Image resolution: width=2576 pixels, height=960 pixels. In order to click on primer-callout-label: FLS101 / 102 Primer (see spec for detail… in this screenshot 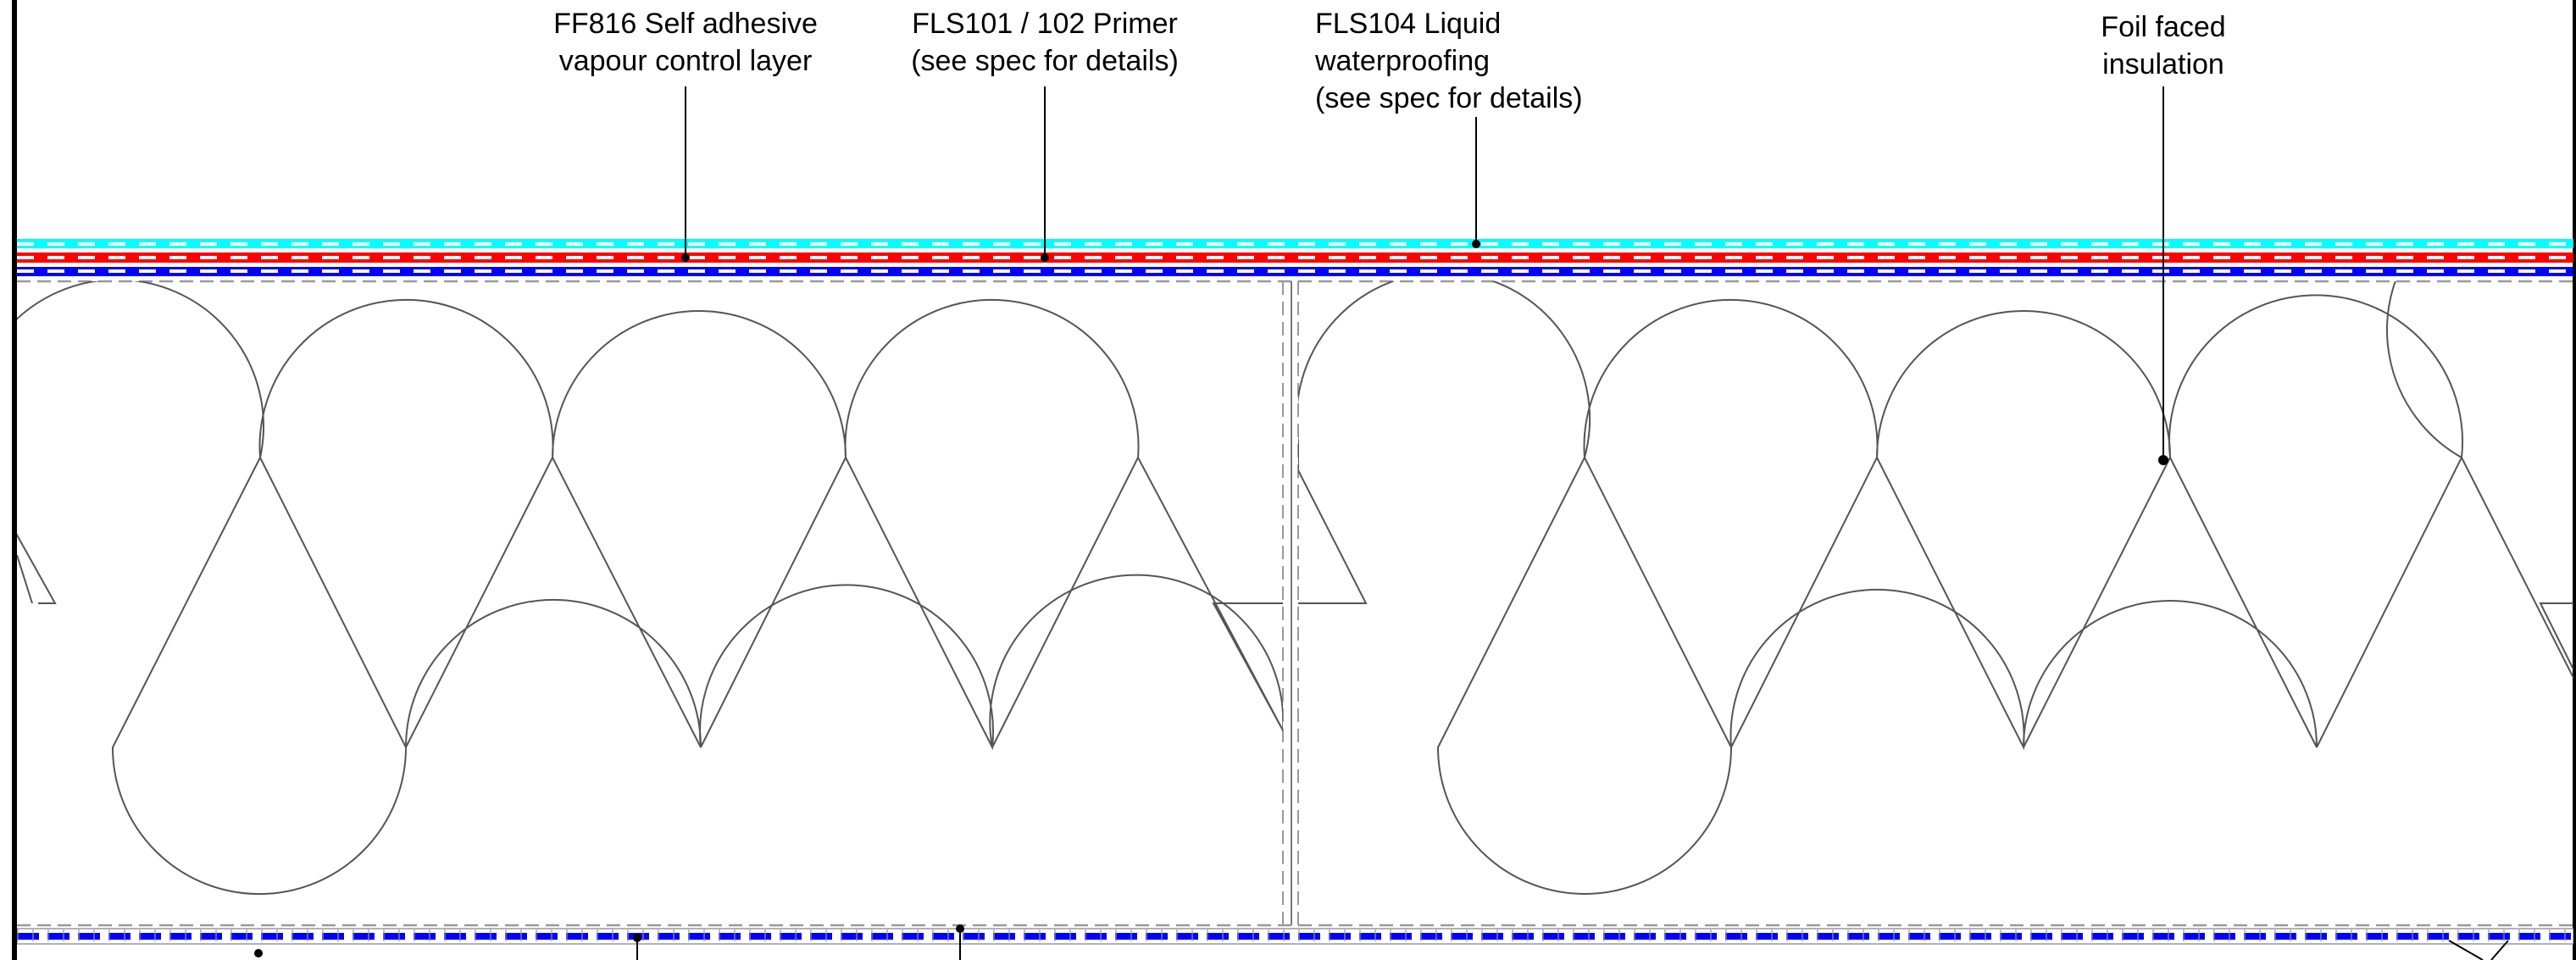, I will do `click(1045, 42)`.